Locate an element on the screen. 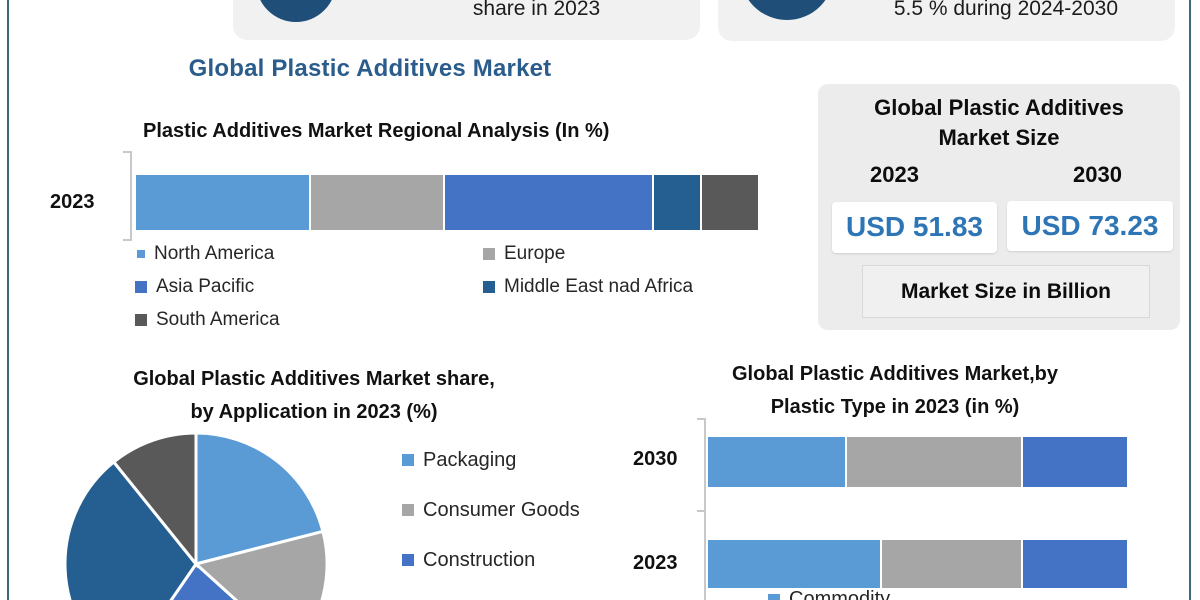 This screenshot has height=600, width=1200. application-pie-title-line1: Global Plastic Additives Market share, is located at coordinates (314, 379).